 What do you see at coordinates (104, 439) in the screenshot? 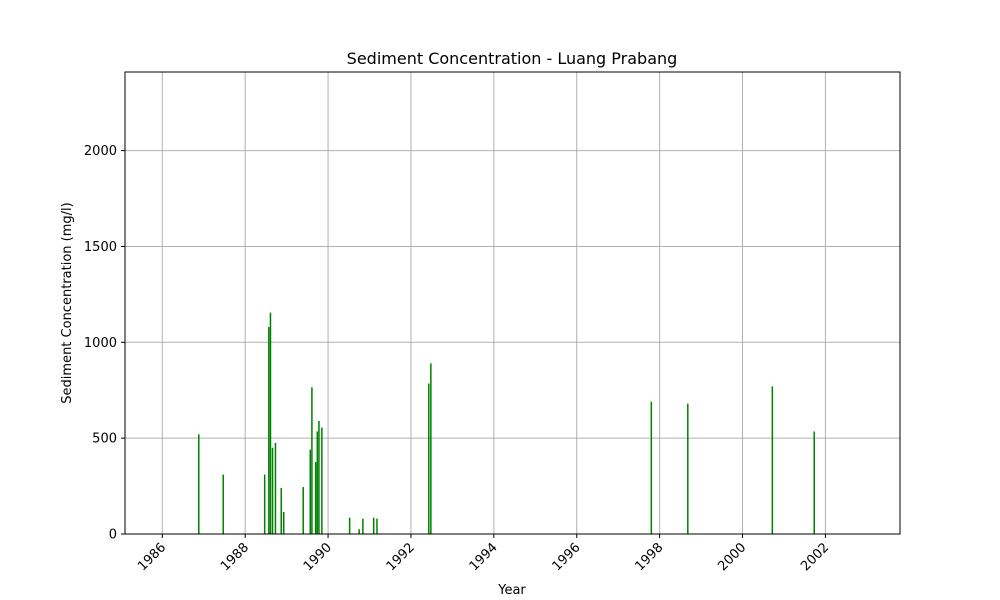
I see `y-tick-label: 500` at bounding box center [104, 439].